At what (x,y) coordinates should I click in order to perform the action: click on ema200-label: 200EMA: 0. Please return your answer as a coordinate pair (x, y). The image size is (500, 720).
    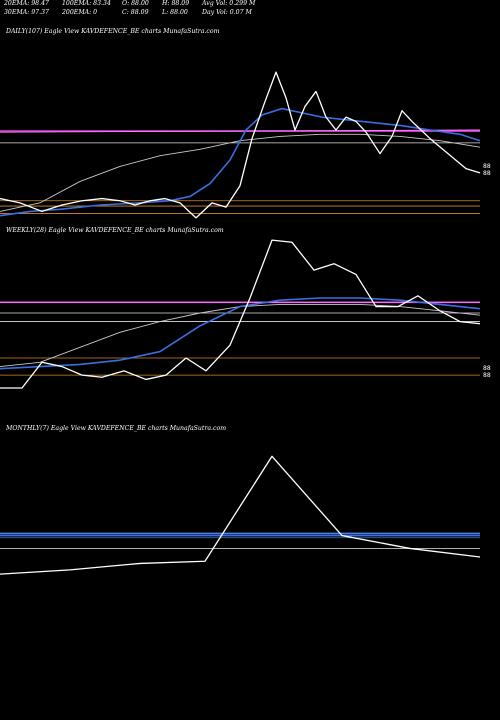
    Looking at the image, I should click on (80, 12).